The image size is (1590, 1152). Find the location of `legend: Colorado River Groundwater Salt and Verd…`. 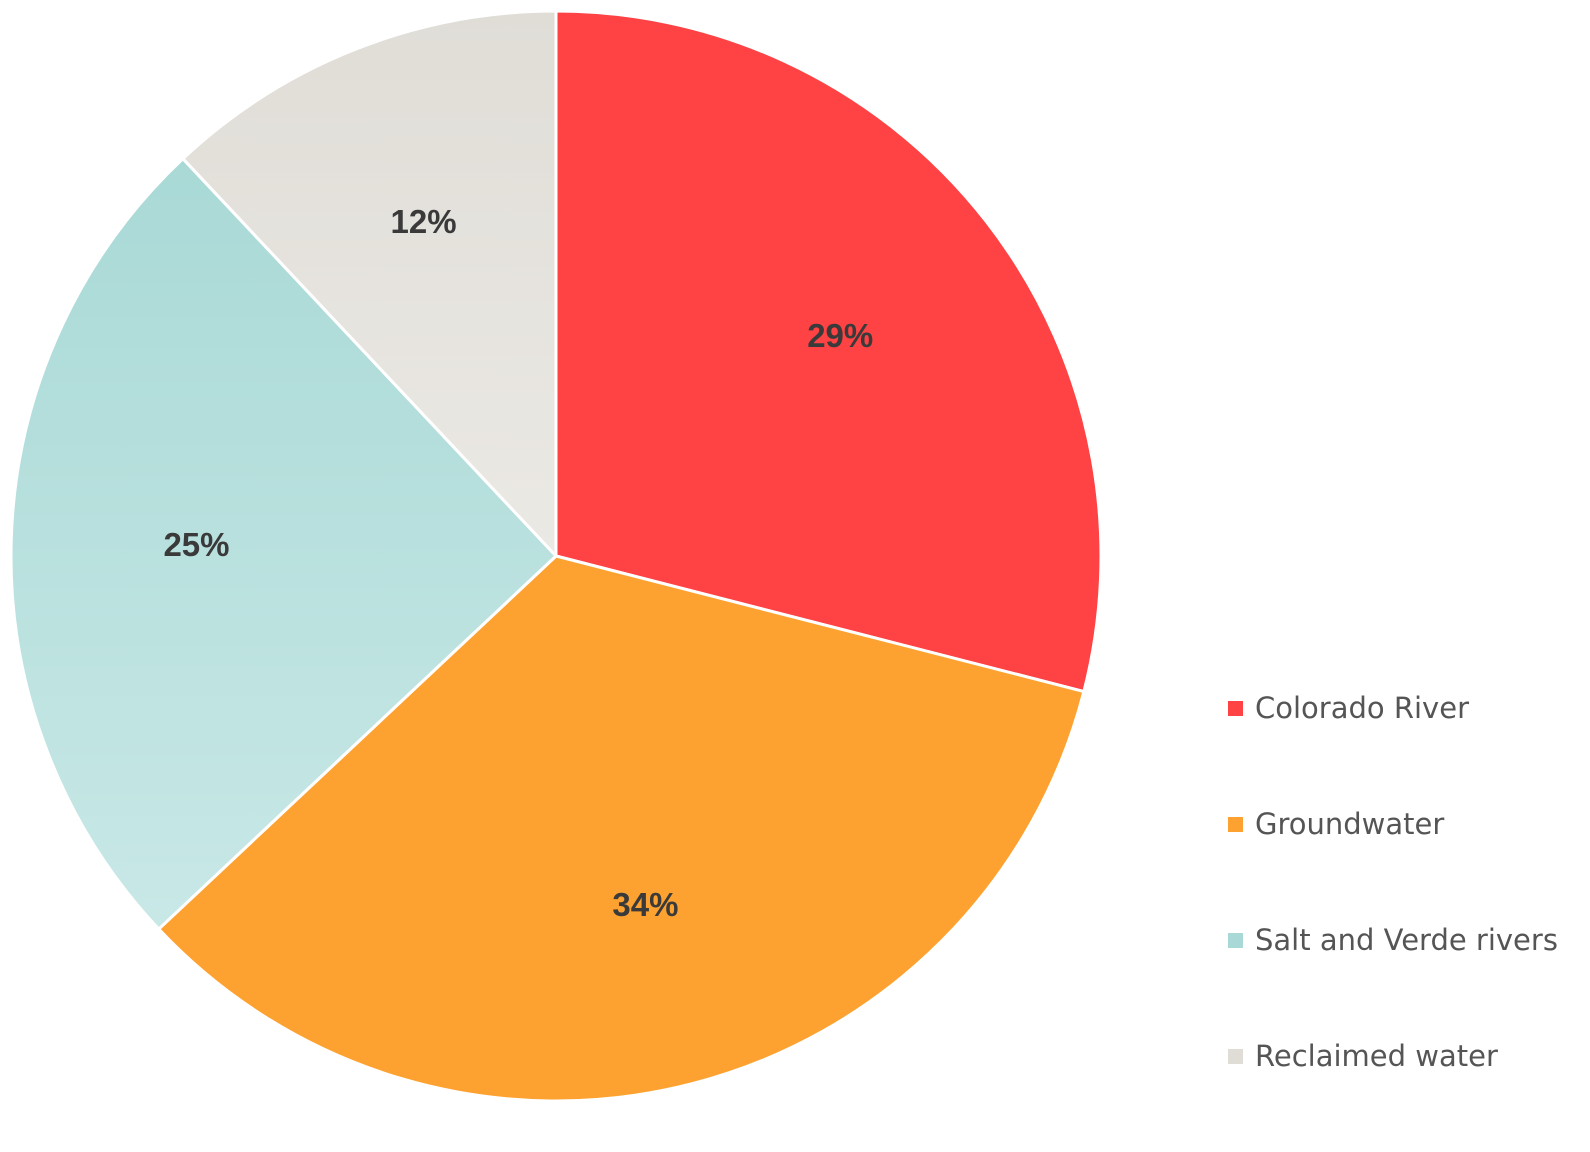

legend: Colorado River Groundwater Salt and Verd… is located at coordinates (1393, 920).